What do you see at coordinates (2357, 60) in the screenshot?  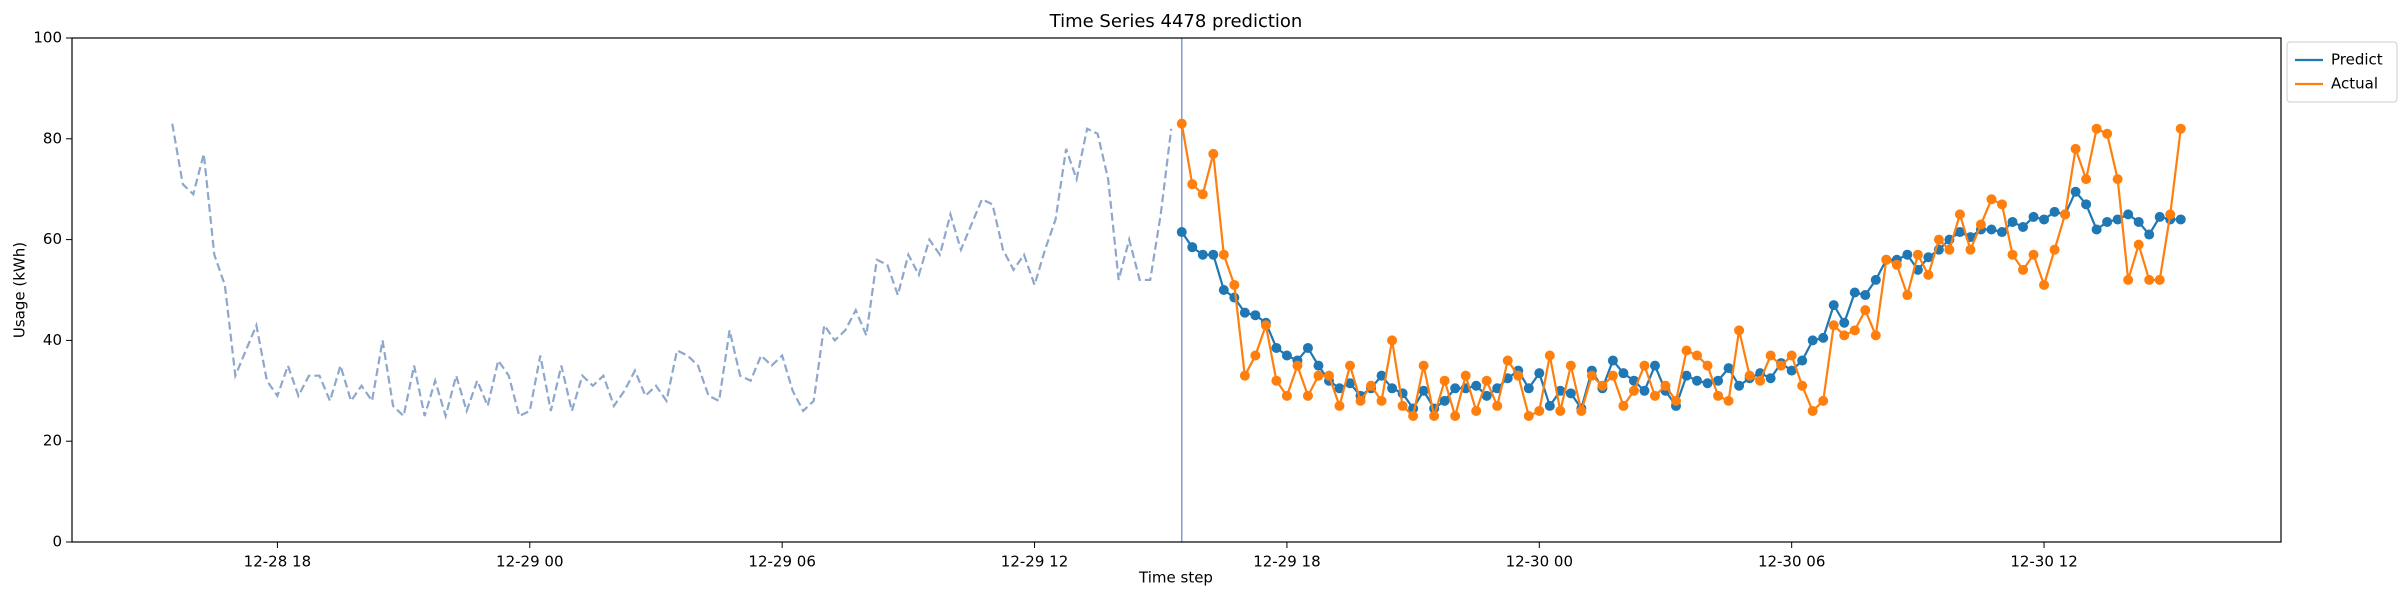 I see `legend-label: Predict` at bounding box center [2357, 60].